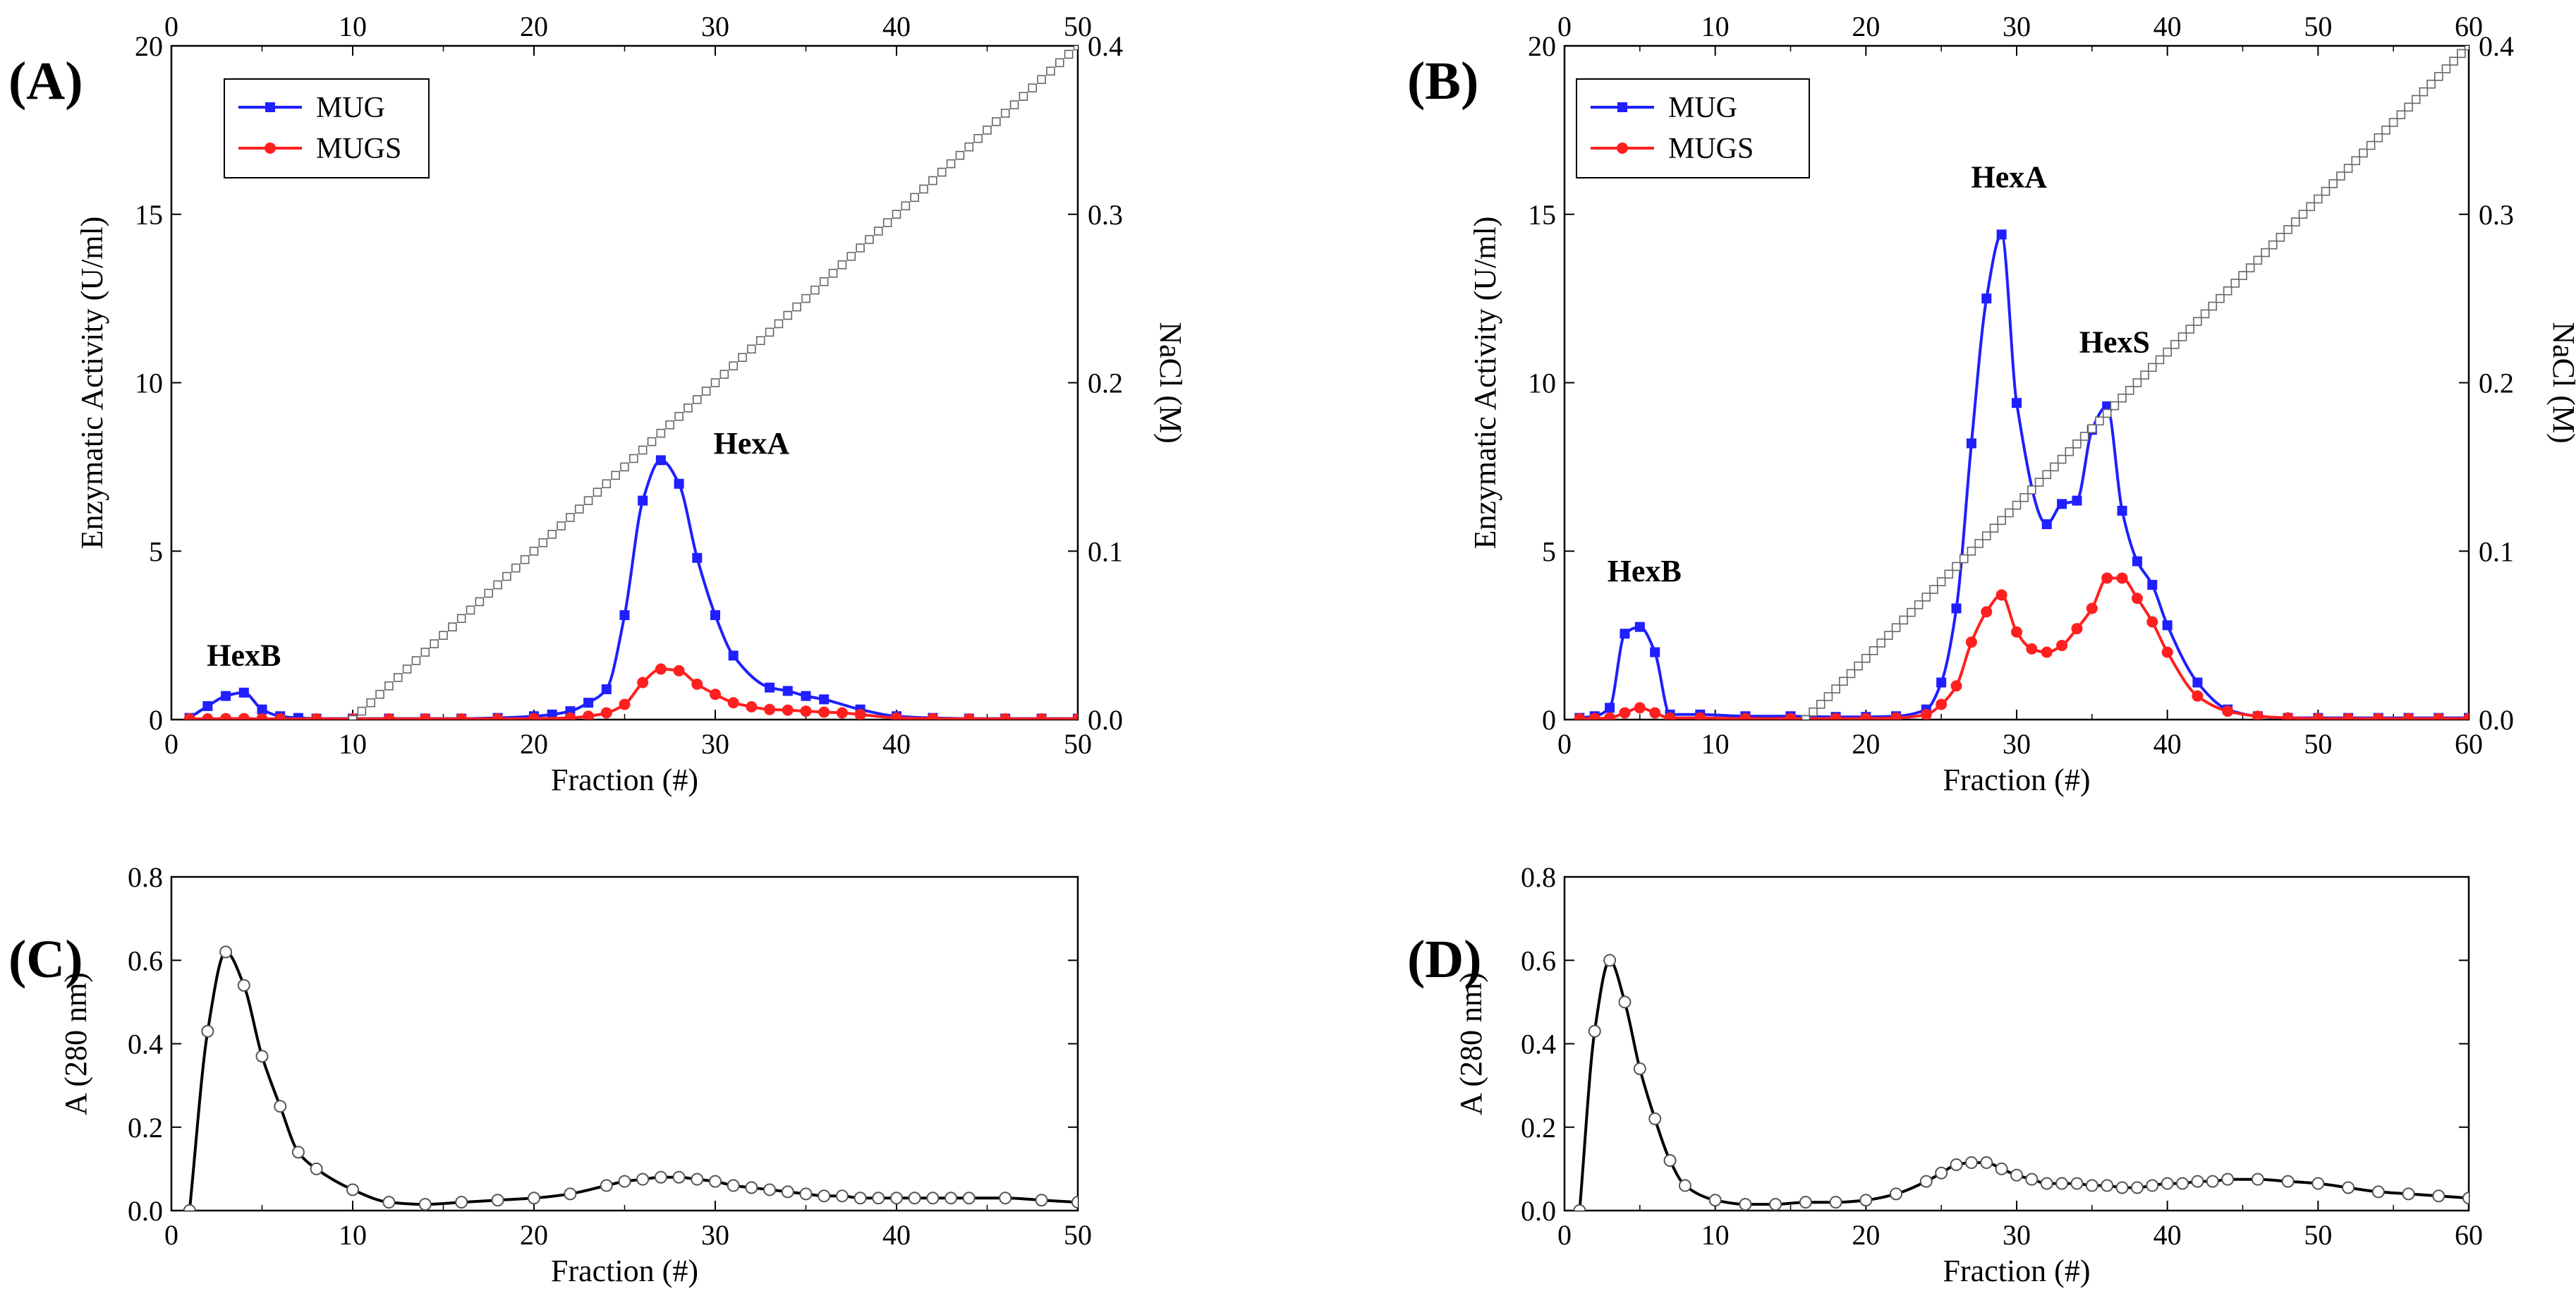 Image resolution: width=2576 pixels, height=1303 pixels. What do you see at coordinates (353, 744) in the screenshot?
I see `x-tick-label: 10` at bounding box center [353, 744].